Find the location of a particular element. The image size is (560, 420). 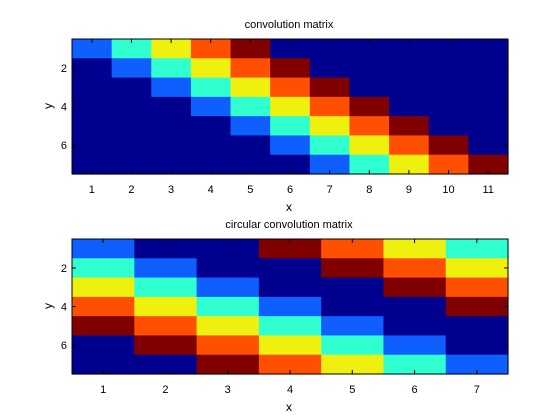

y-tick-label: 2 is located at coordinates (64, 269).